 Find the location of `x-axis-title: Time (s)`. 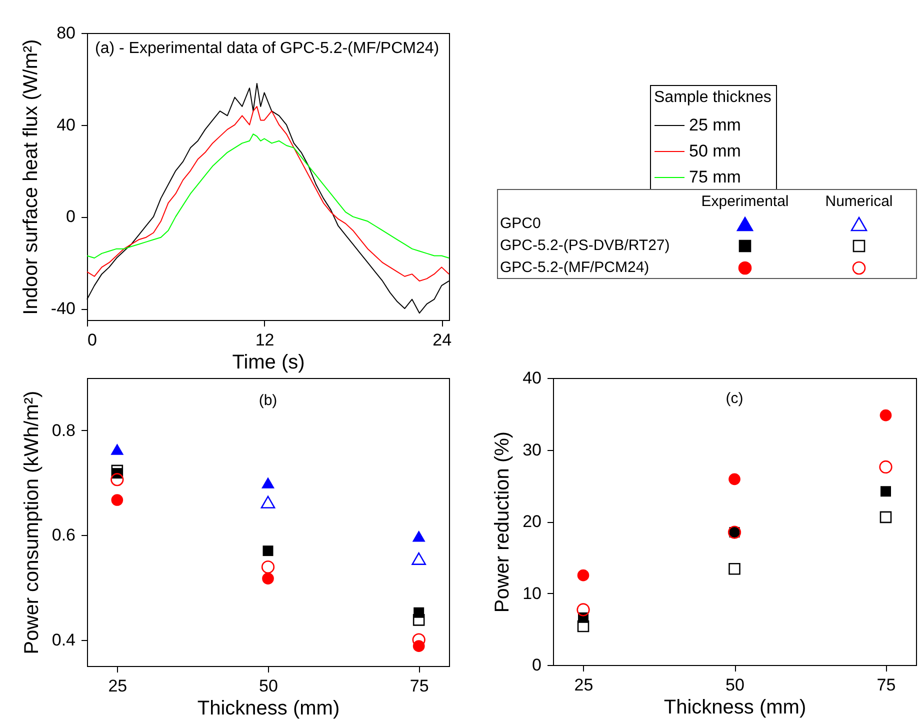

x-axis-title: Time (s) is located at coordinates (268, 363).